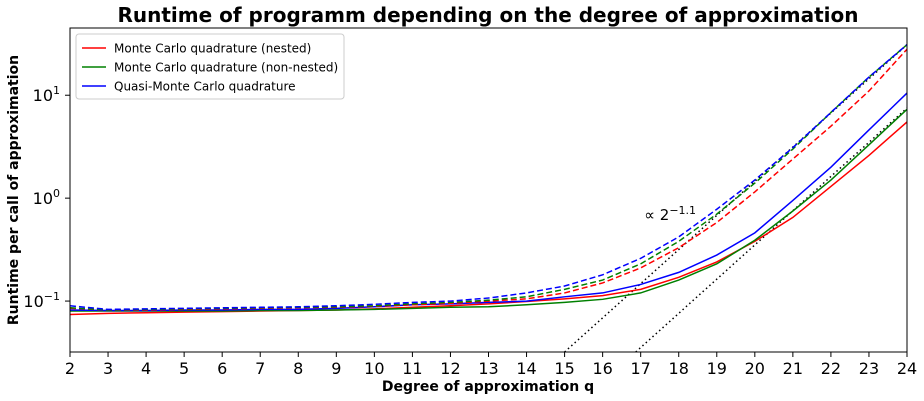 The image size is (924, 401). I want to click on x-tick-label: 12, so click(450, 368).